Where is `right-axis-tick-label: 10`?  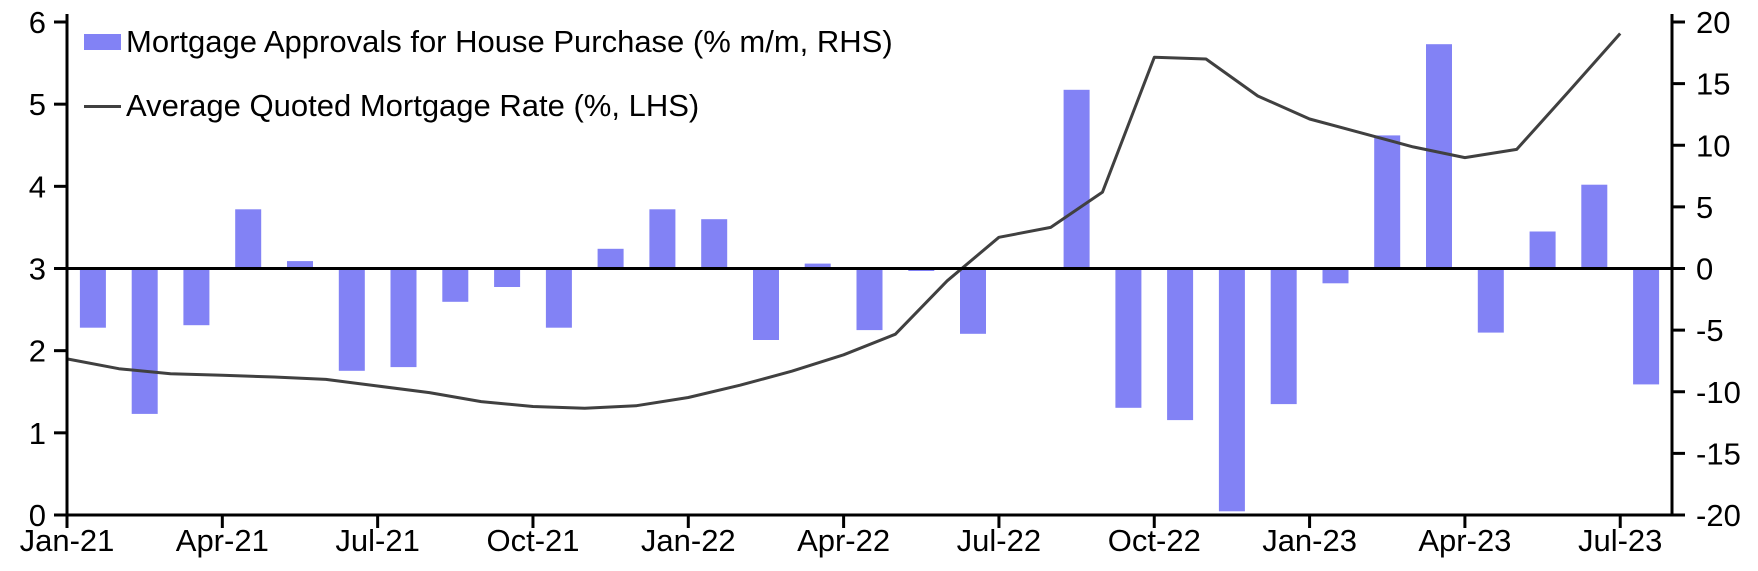
right-axis-tick-label: 10 is located at coordinates (1713, 145).